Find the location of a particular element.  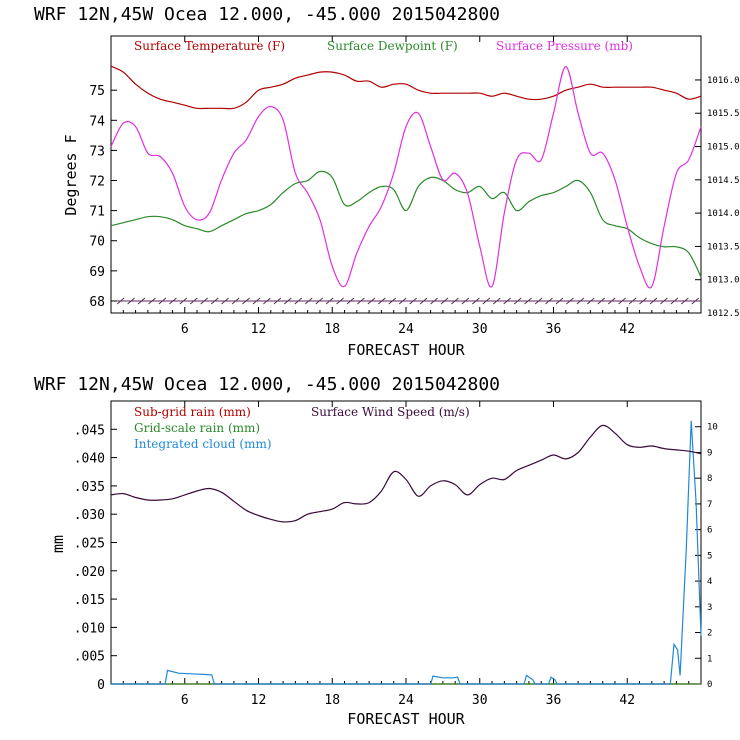

y2-tick-label: 0 is located at coordinates (709, 685).